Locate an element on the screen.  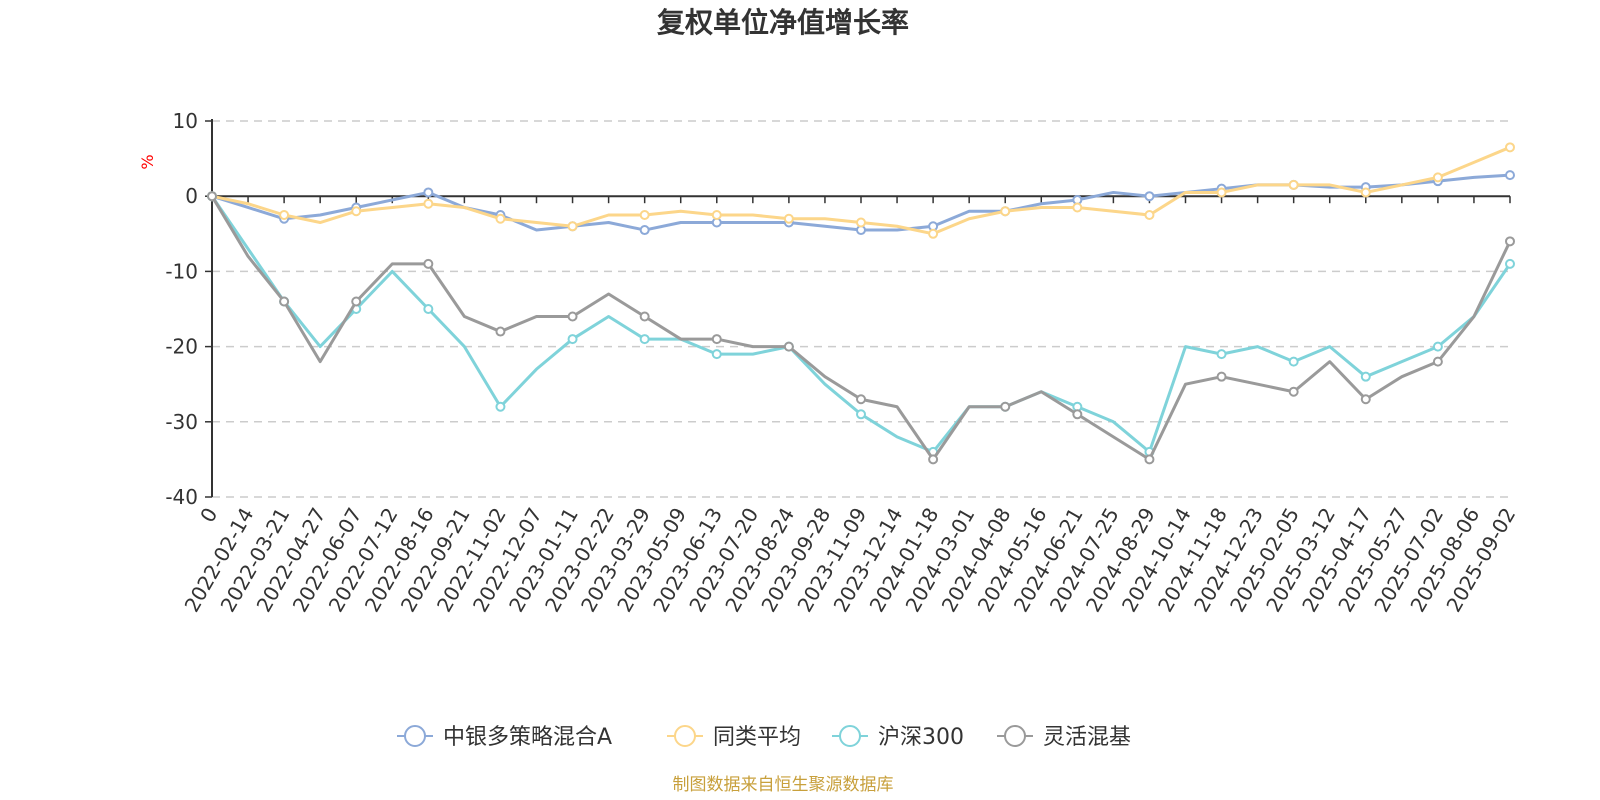
legend-item-3: 灵活混基 is located at coordinates (1064, 737).